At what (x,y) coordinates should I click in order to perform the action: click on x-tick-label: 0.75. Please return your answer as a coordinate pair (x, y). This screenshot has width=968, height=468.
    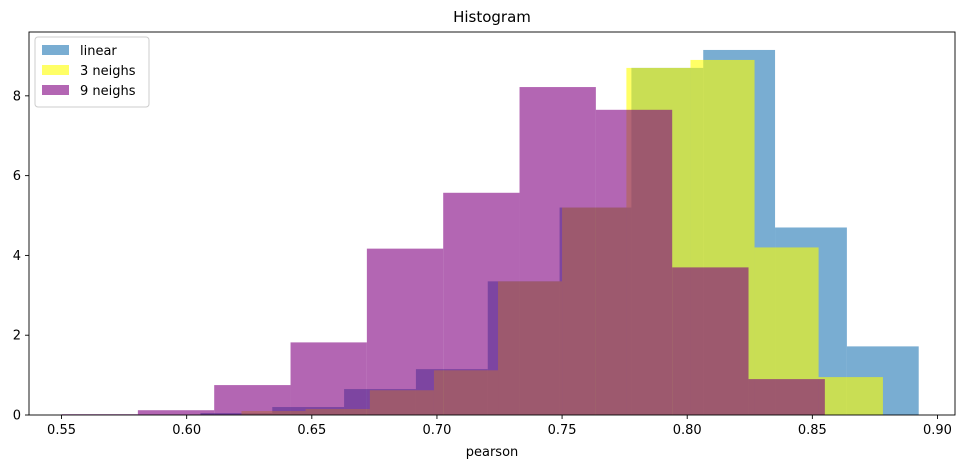
    Looking at the image, I should click on (562, 430).